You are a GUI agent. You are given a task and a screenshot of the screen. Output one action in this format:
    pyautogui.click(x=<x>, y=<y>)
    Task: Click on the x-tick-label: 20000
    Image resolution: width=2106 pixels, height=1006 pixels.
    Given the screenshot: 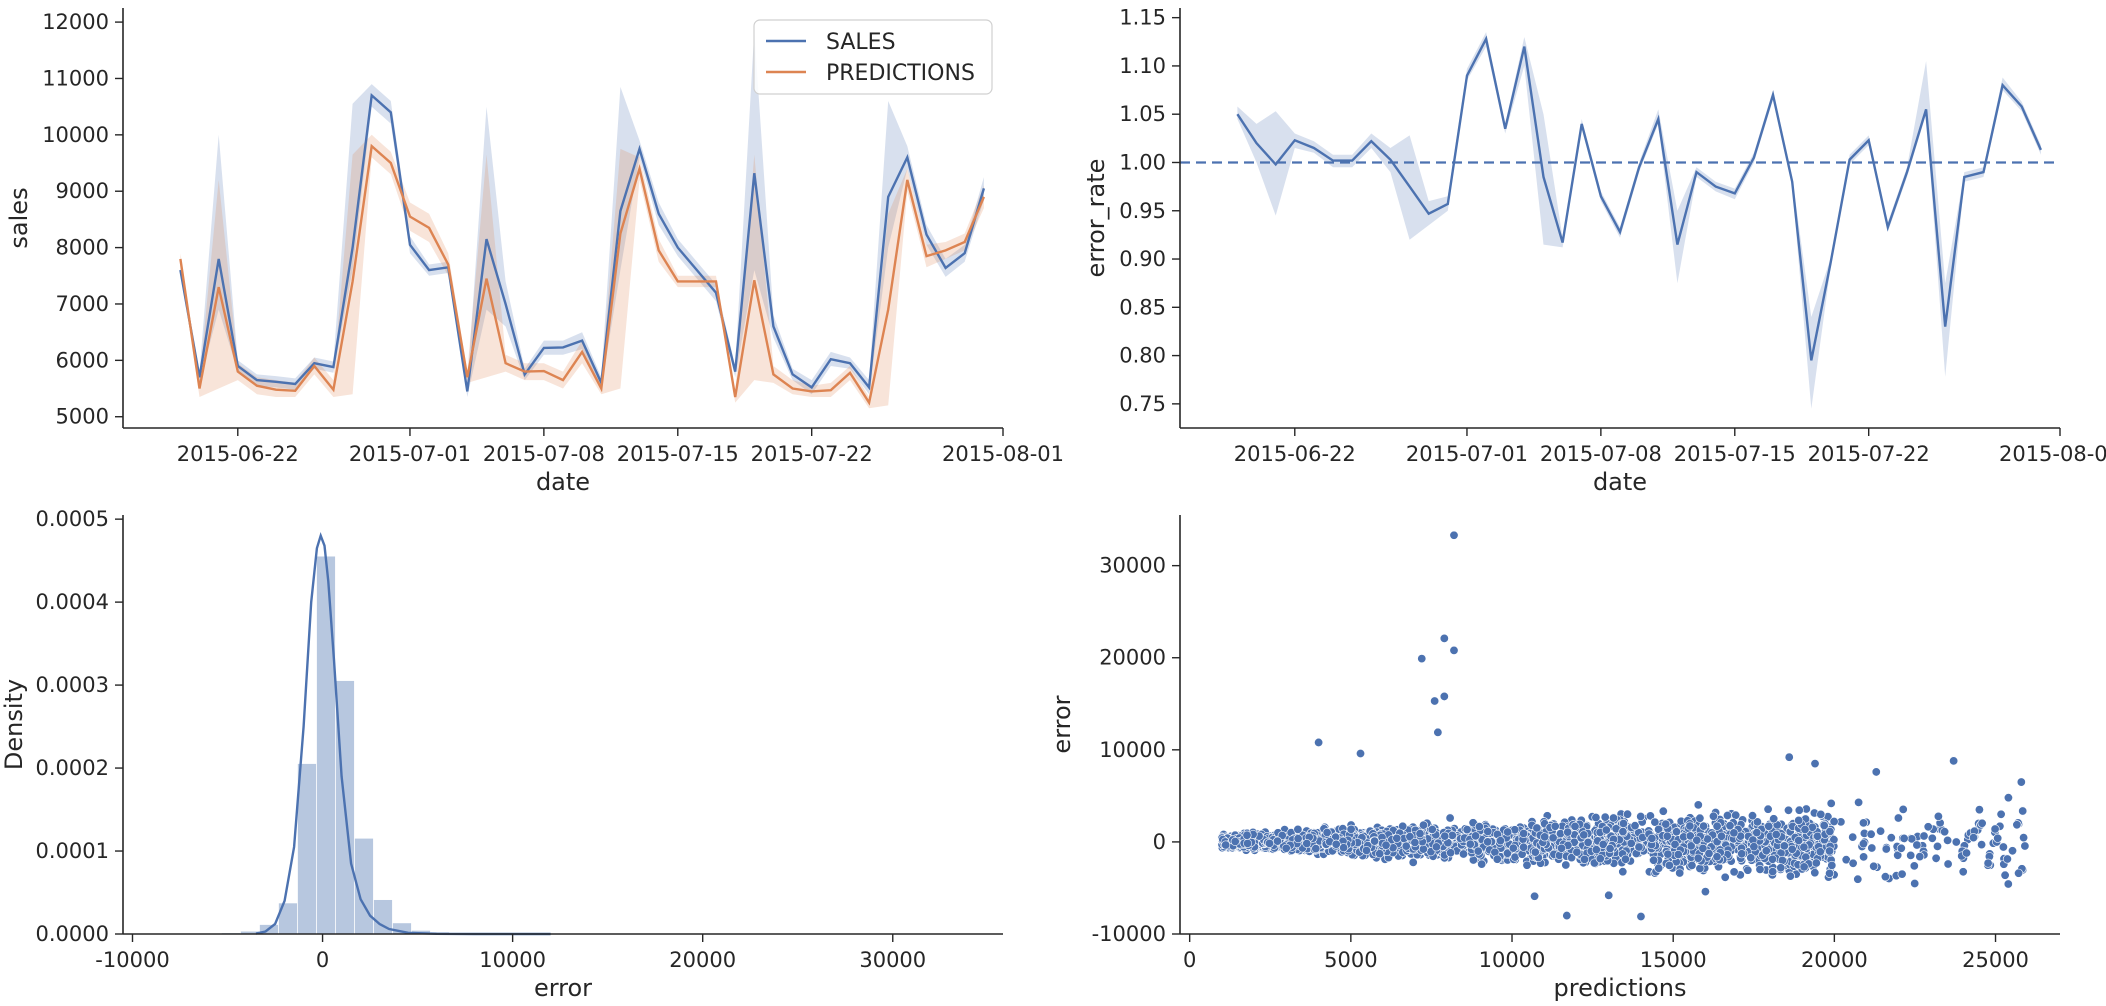 What is the action you would take?
    pyautogui.click(x=702, y=960)
    